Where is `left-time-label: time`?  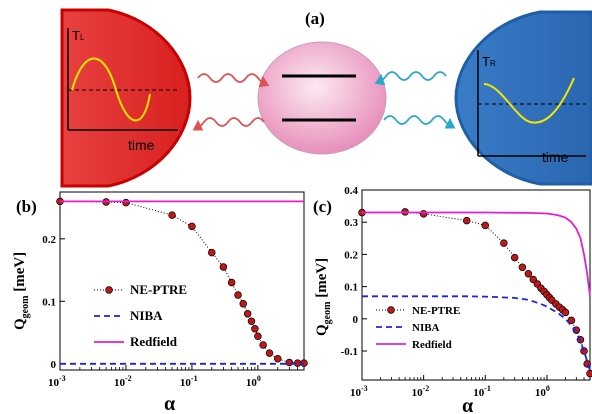
left-time-label: time is located at coordinates (141, 145).